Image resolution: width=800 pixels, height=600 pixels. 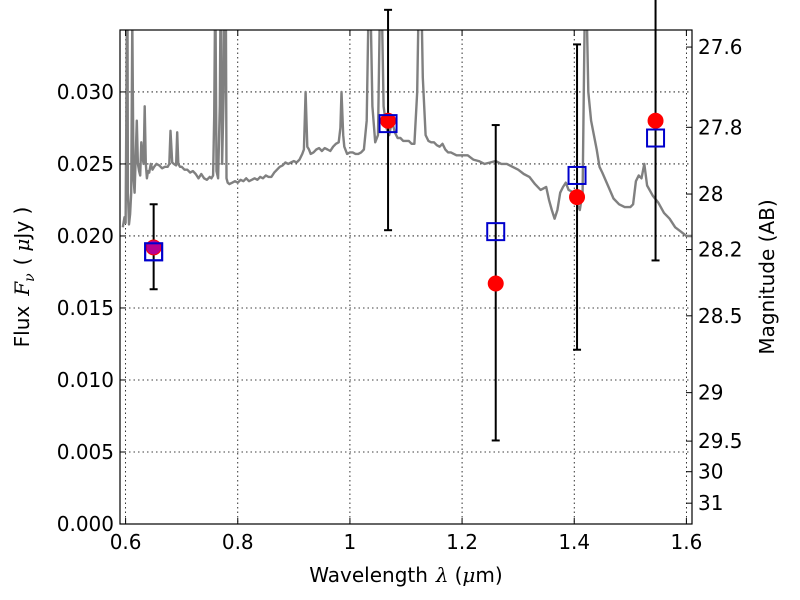 I want to click on y2-tick-label: 29.5, so click(x=720, y=441).